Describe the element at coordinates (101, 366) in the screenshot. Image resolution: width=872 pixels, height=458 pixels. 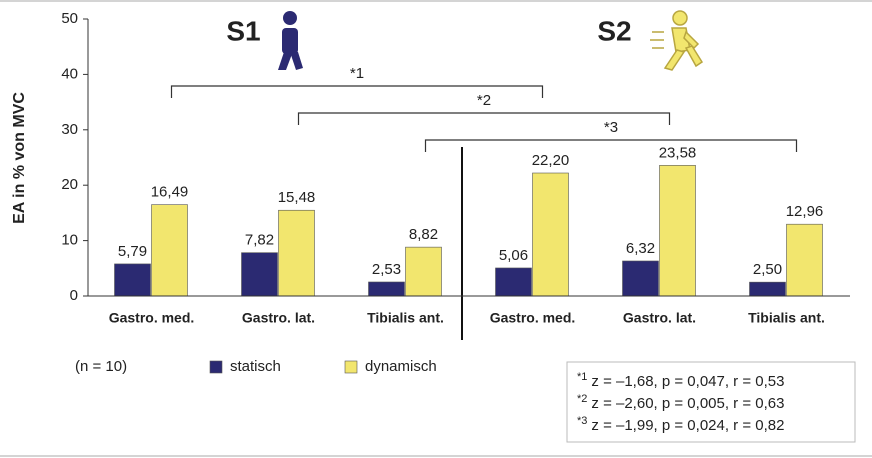
I see `note: (n = 10)` at that location.